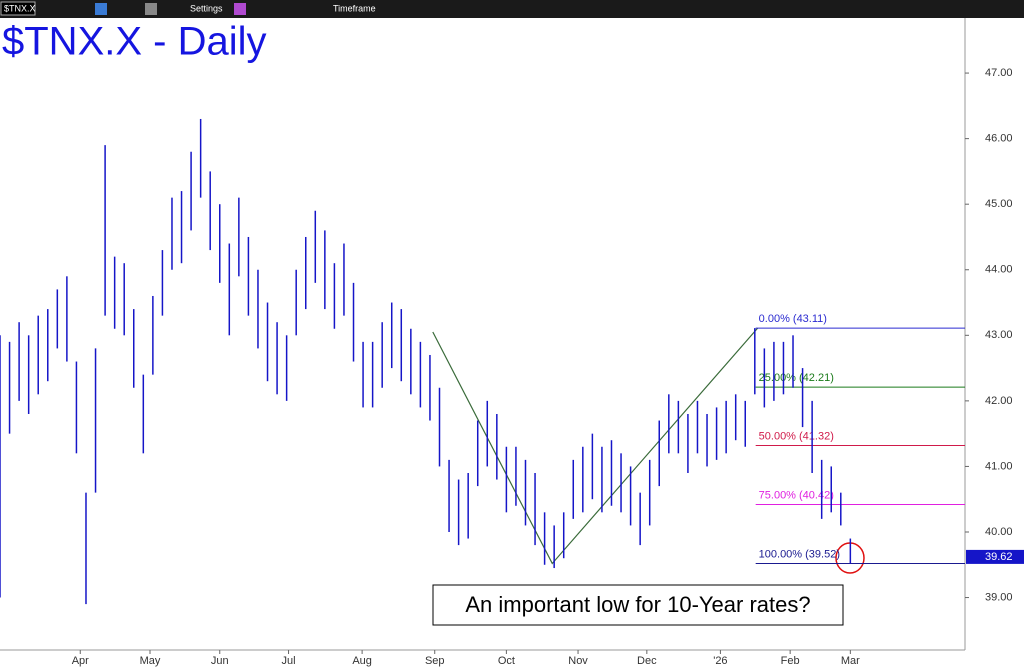 The width and height of the screenshot is (1024, 669). Describe the element at coordinates (999, 270) in the screenshot. I see `y-tick-label: 44.00` at that location.